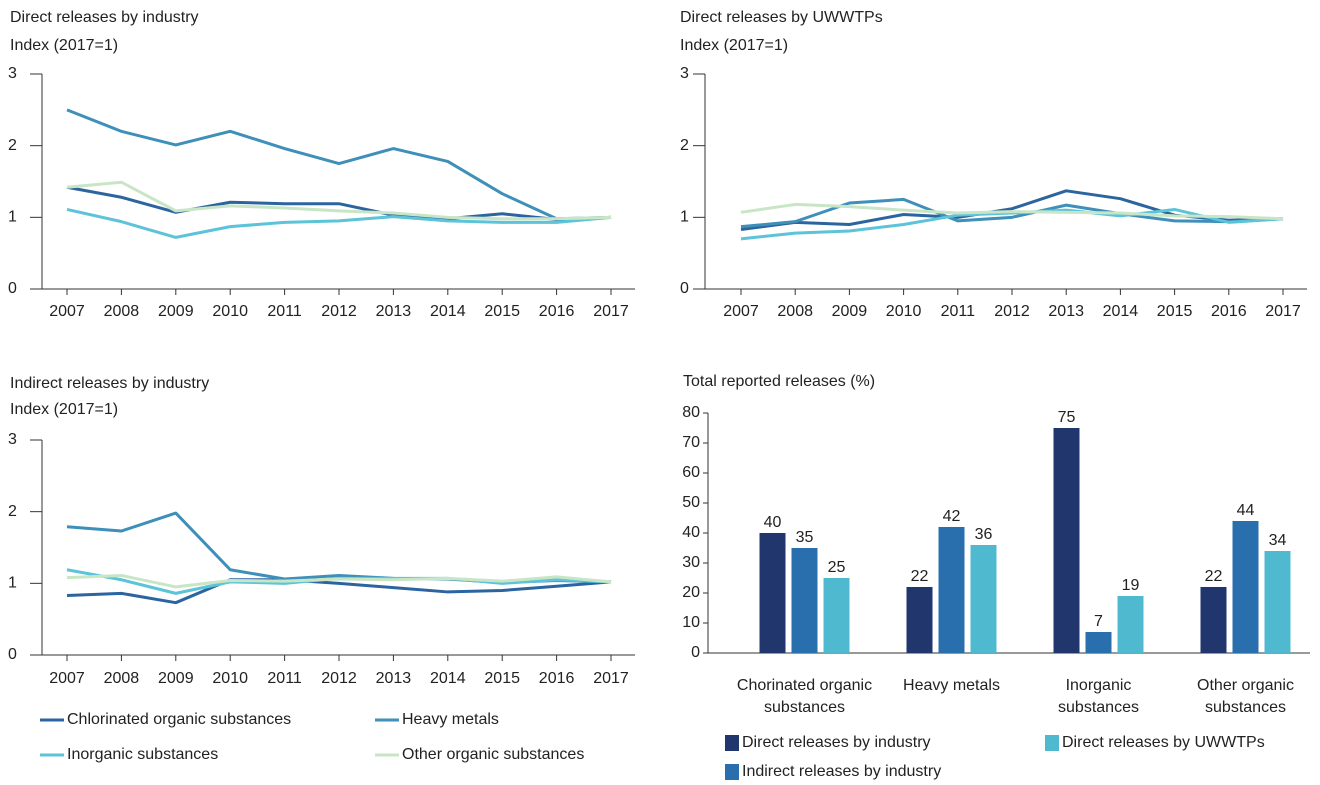 The image size is (1320, 785). Describe the element at coordinates (1246, 510) in the screenshot. I see `data-label: 44` at that location.